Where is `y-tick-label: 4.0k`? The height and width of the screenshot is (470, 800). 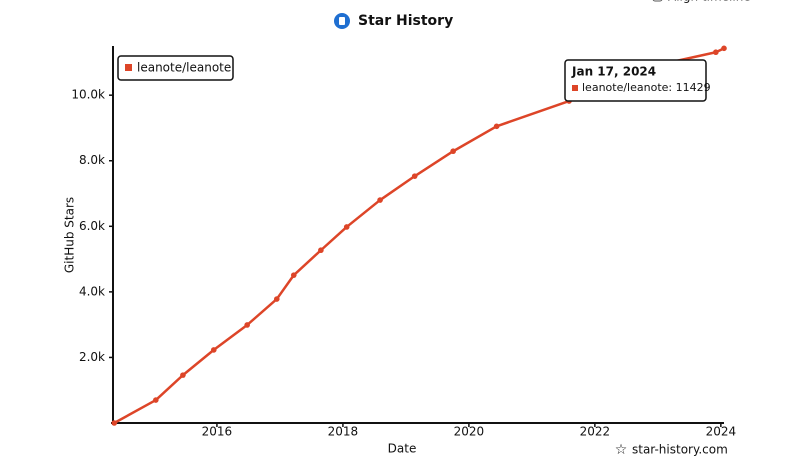
y-tick-label: 4.0k is located at coordinates (92, 291).